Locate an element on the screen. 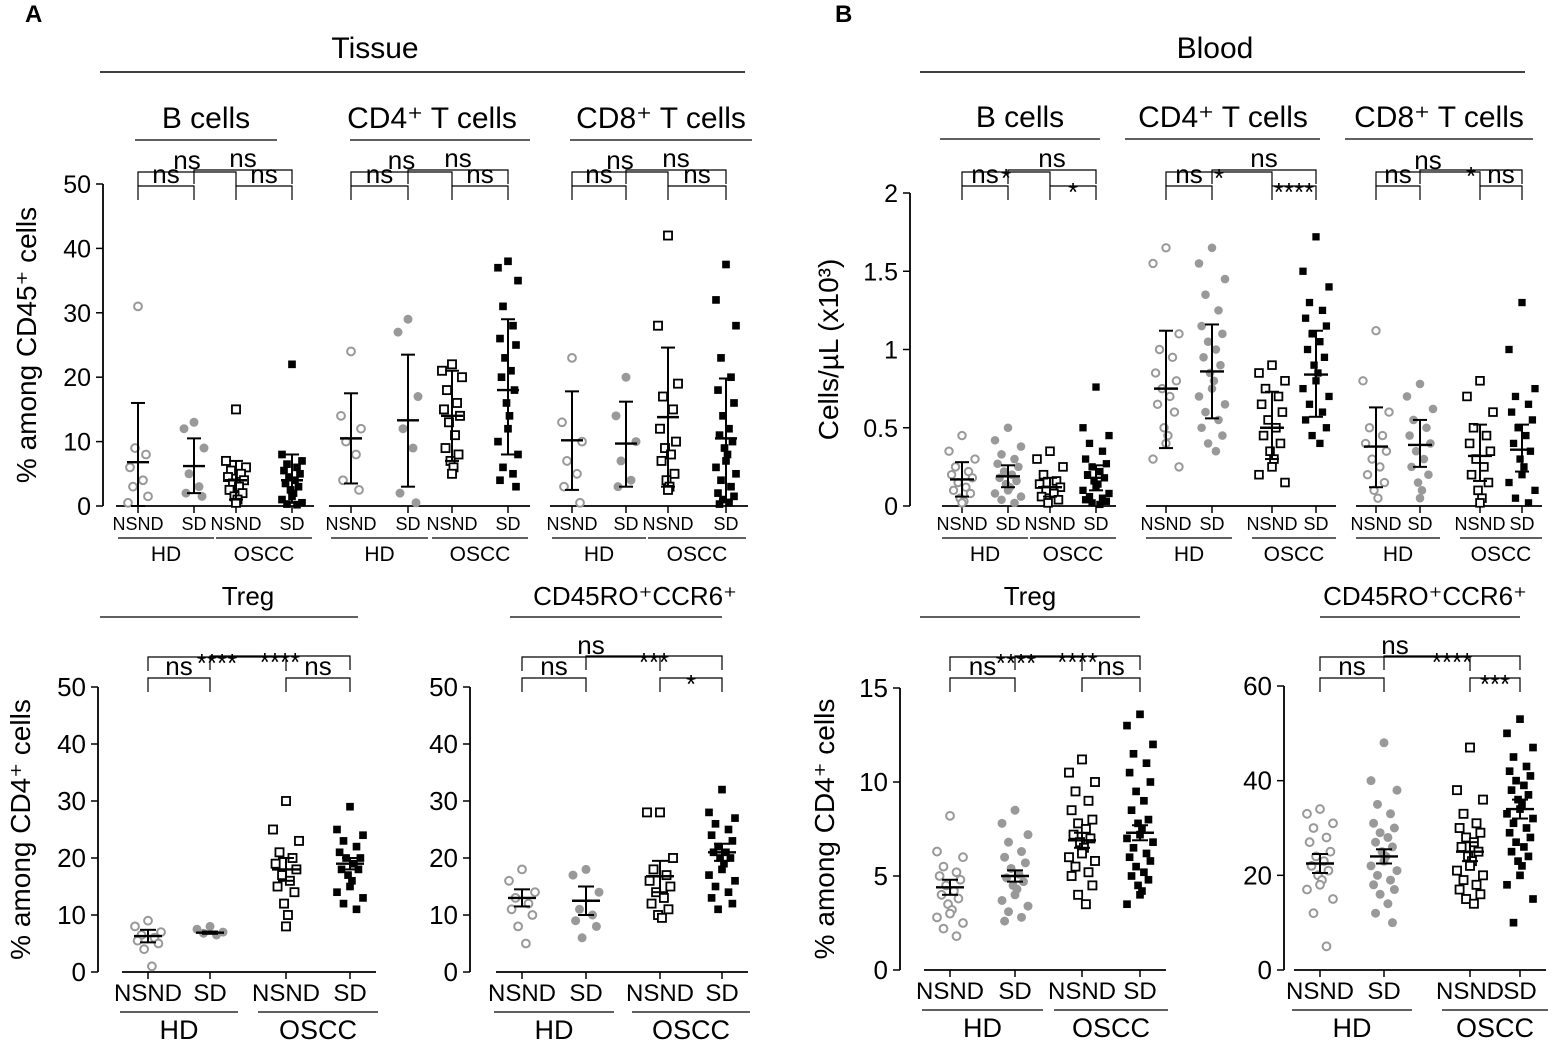  significance-label: *** is located at coordinates (654, 662).